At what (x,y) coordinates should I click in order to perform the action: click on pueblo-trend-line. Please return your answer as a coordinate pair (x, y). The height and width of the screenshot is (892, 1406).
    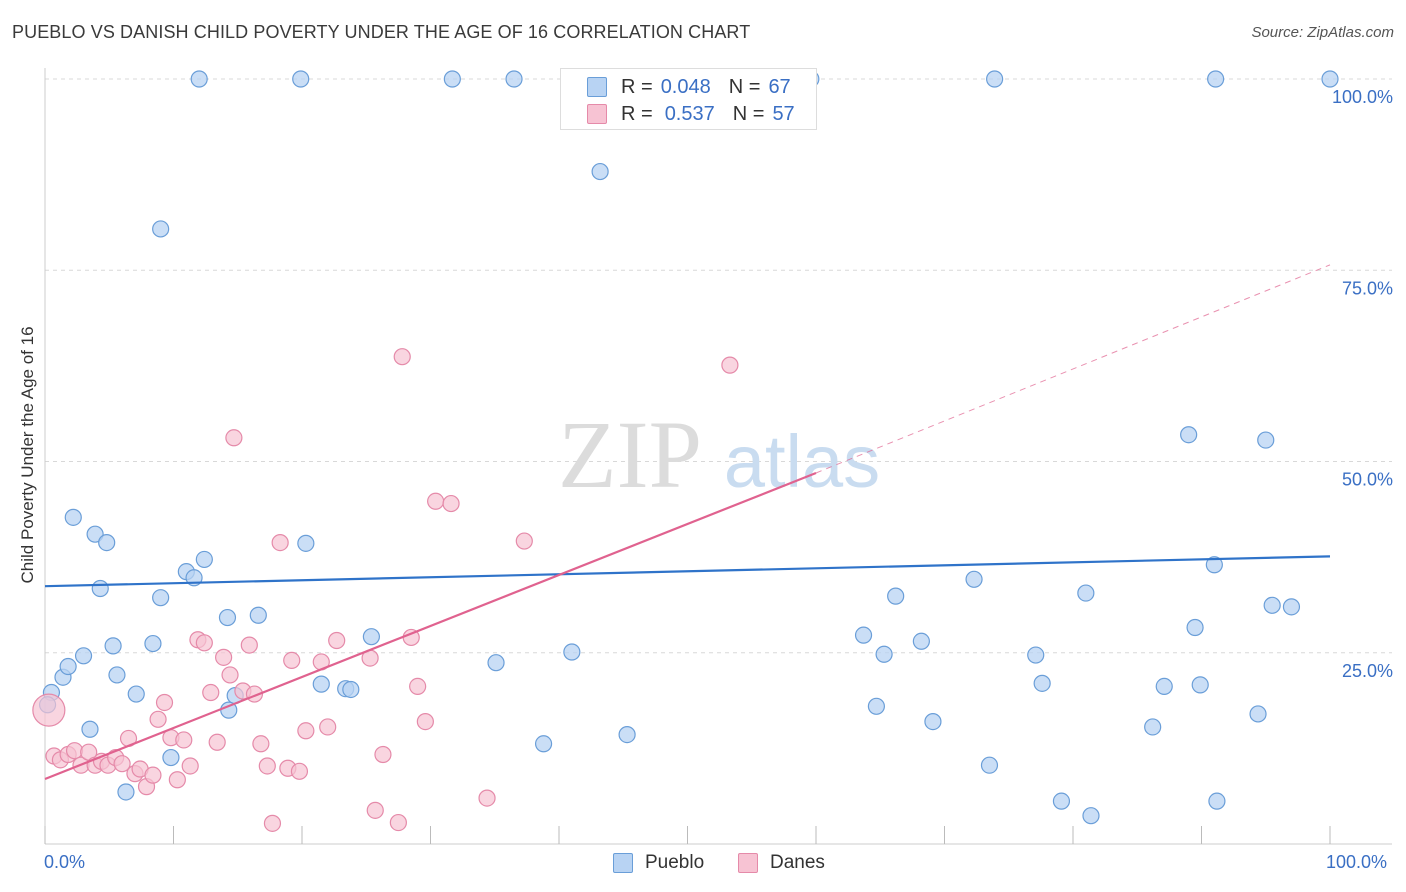
    Looking at the image, I should click on (687, 571).